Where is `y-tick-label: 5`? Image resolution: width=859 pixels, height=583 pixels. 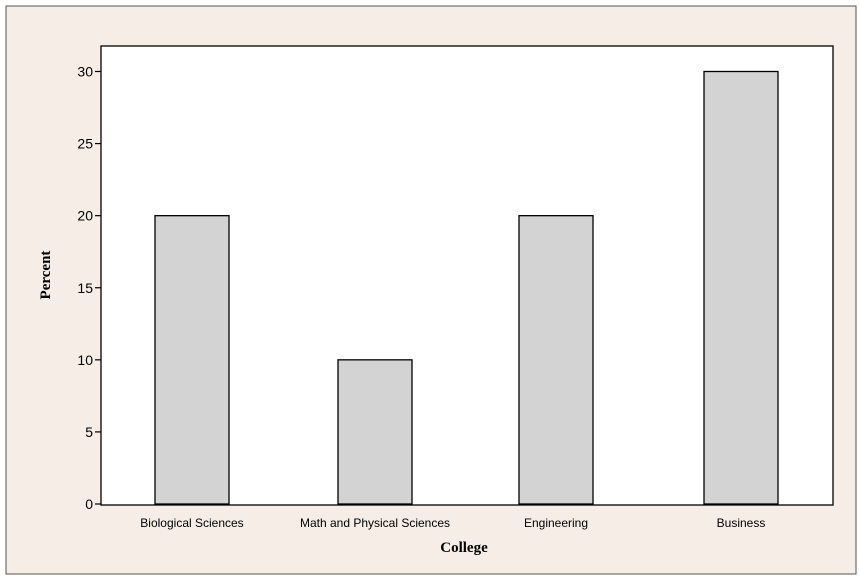 y-tick-label: 5 is located at coordinates (89, 432).